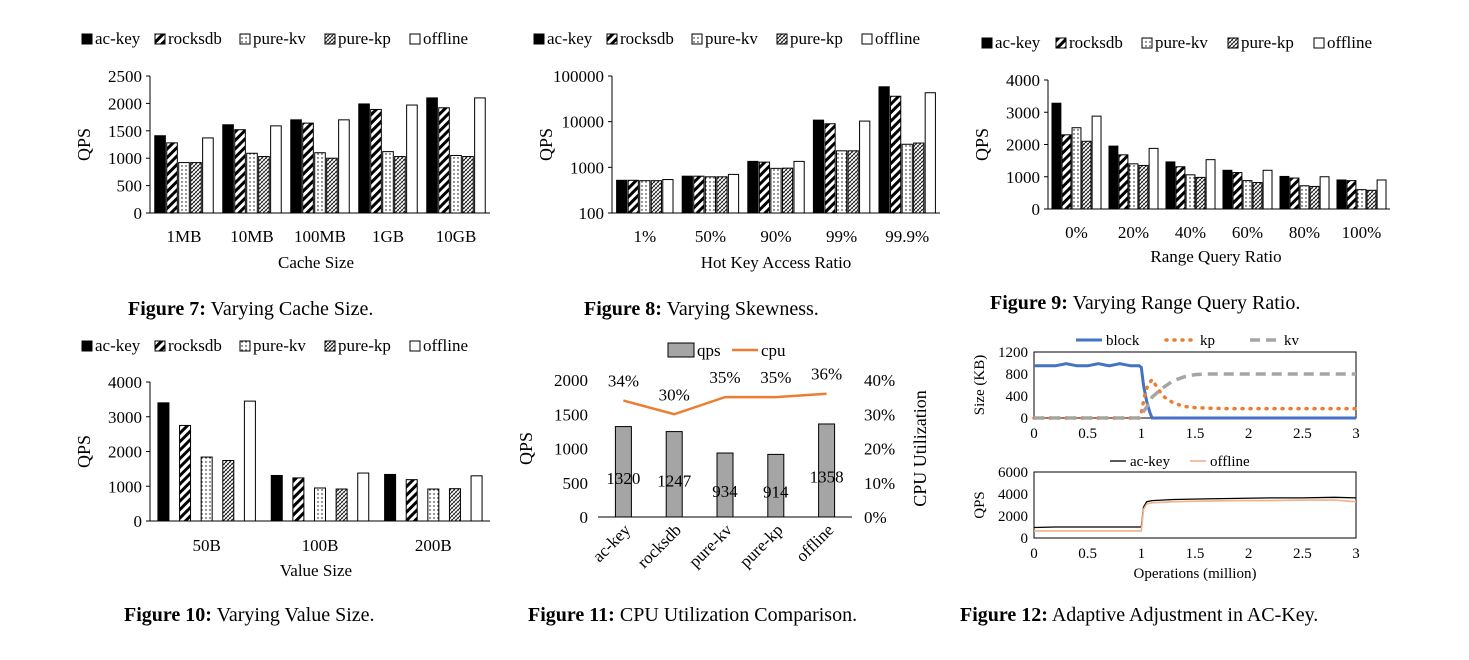 Image resolution: width=1469 pixels, height=660 pixels. Describe the element at coordinates (879, 483) in the screenshot. I see `y2-tick-label: 10%` at that location.